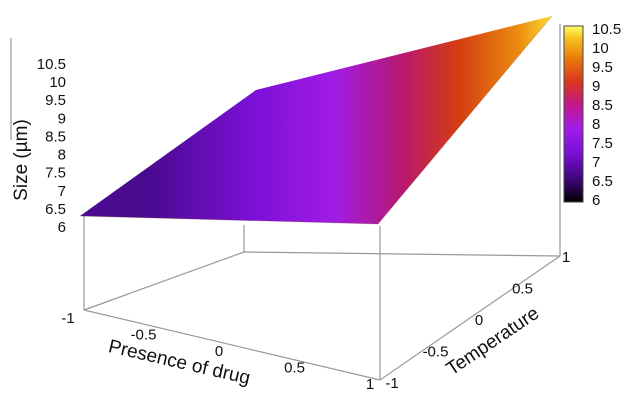  Describe the element at coordinates (219, 351) in the screenshot. I see `x-tick-label: 0` at that location.